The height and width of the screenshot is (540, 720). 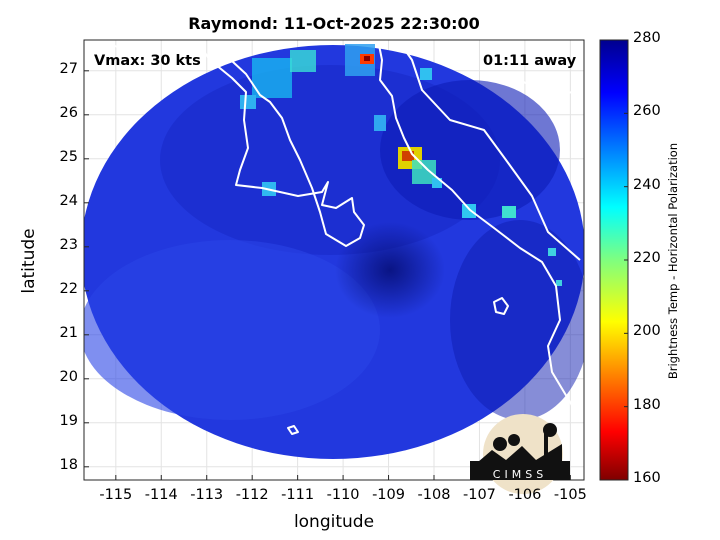 I want to click on y-tick-label: 18, so click(x=68, y=464).